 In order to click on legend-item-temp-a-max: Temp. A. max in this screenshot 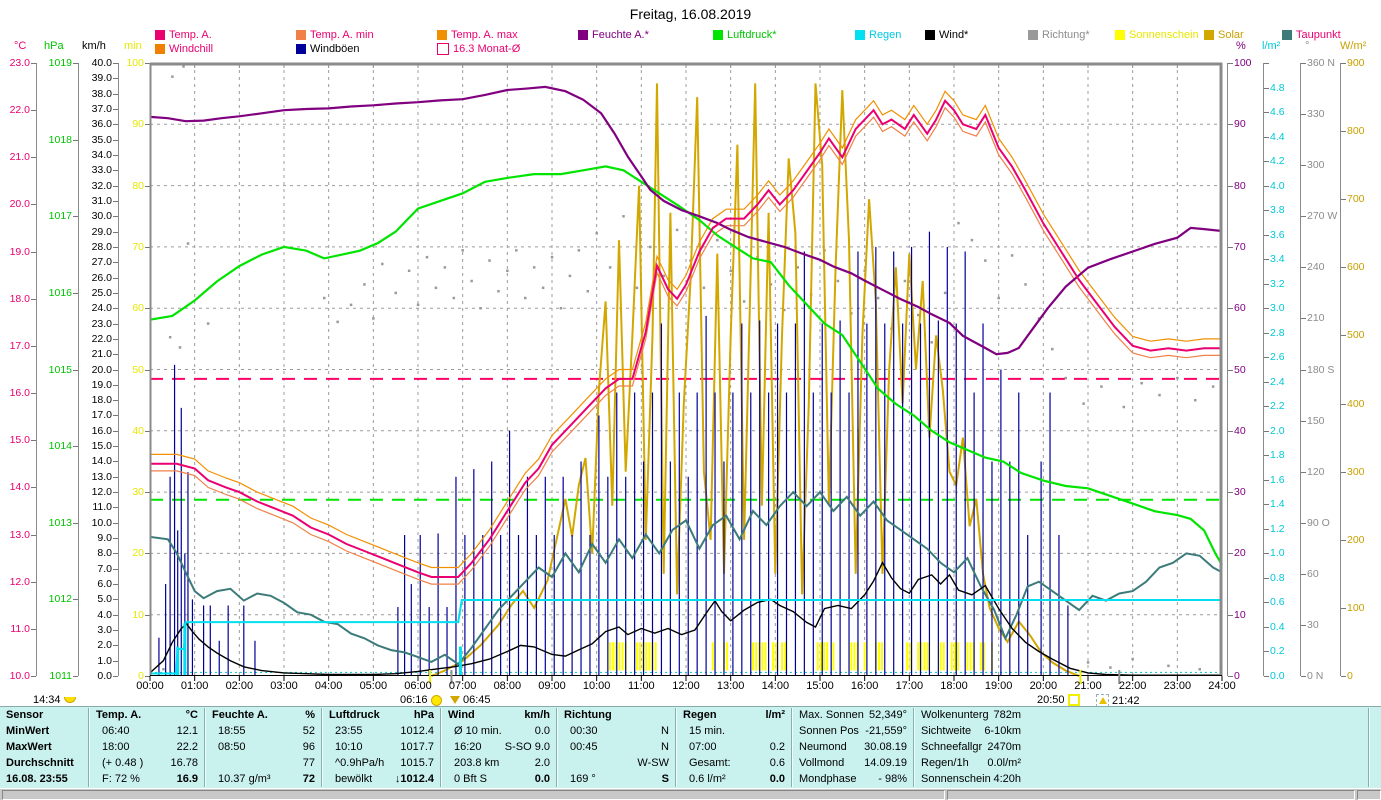, I will do `click(477, 35)`.